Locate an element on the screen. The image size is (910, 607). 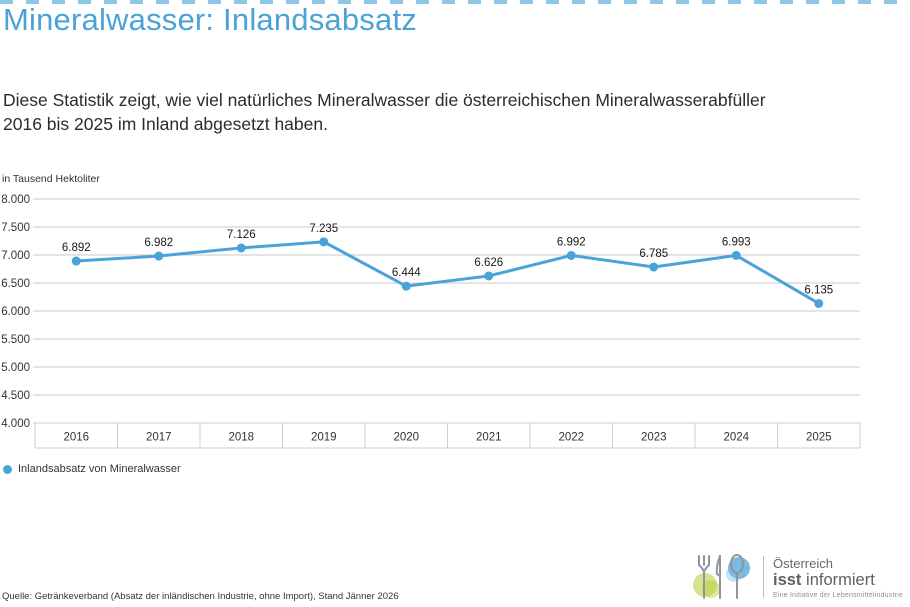
data-label: 6.785 is located at coordinates (653, 254).